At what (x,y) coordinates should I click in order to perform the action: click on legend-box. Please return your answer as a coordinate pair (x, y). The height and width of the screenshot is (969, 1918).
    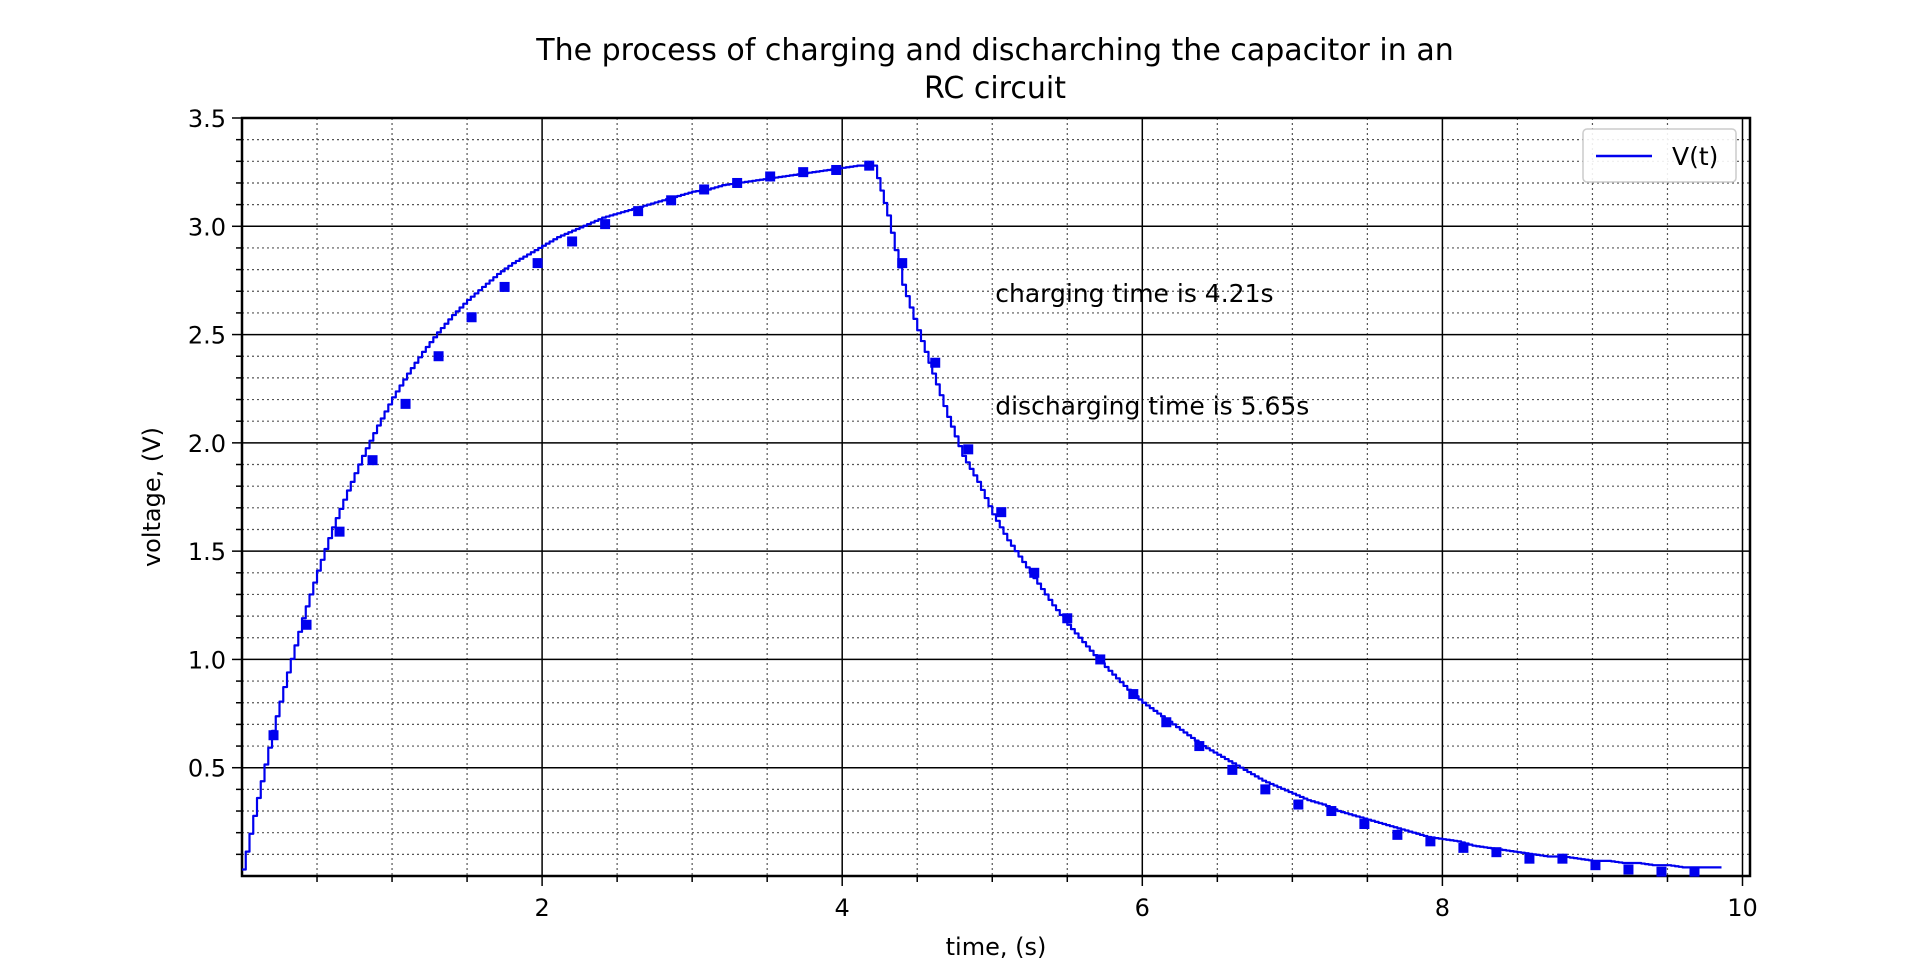
    Looking at the image, I should click on (1659, 155).